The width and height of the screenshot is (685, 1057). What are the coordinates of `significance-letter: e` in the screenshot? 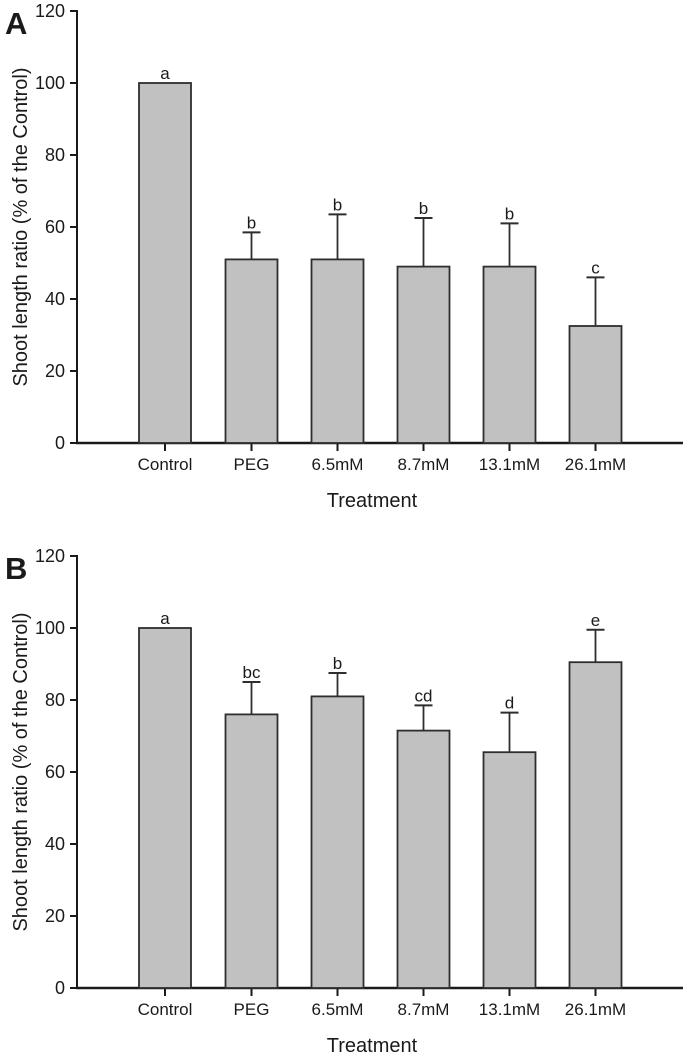 It's located at (595, 620).